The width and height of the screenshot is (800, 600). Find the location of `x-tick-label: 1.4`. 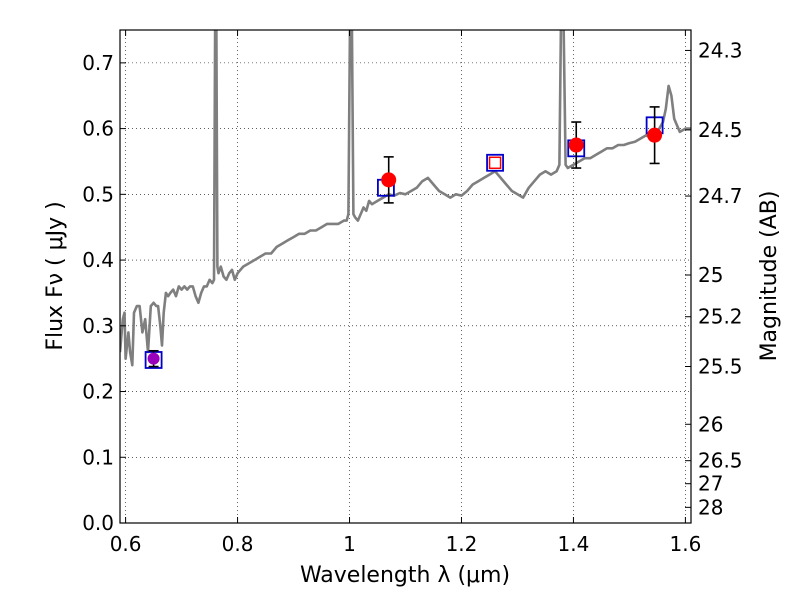

x-tick-label: 1.4 is located at coordinates (574, 544).